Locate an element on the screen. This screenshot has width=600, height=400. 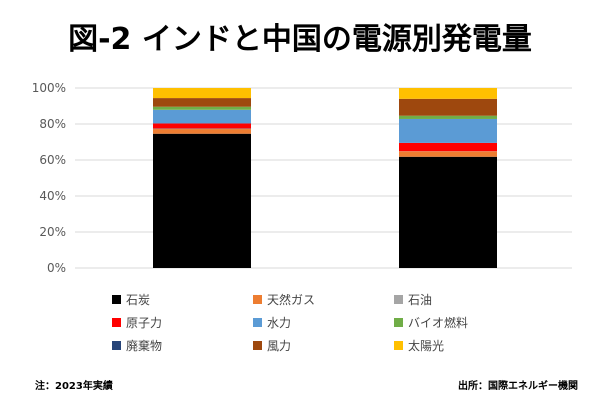
legend-label: 廃棄物 is located at coordinates (144, 345).